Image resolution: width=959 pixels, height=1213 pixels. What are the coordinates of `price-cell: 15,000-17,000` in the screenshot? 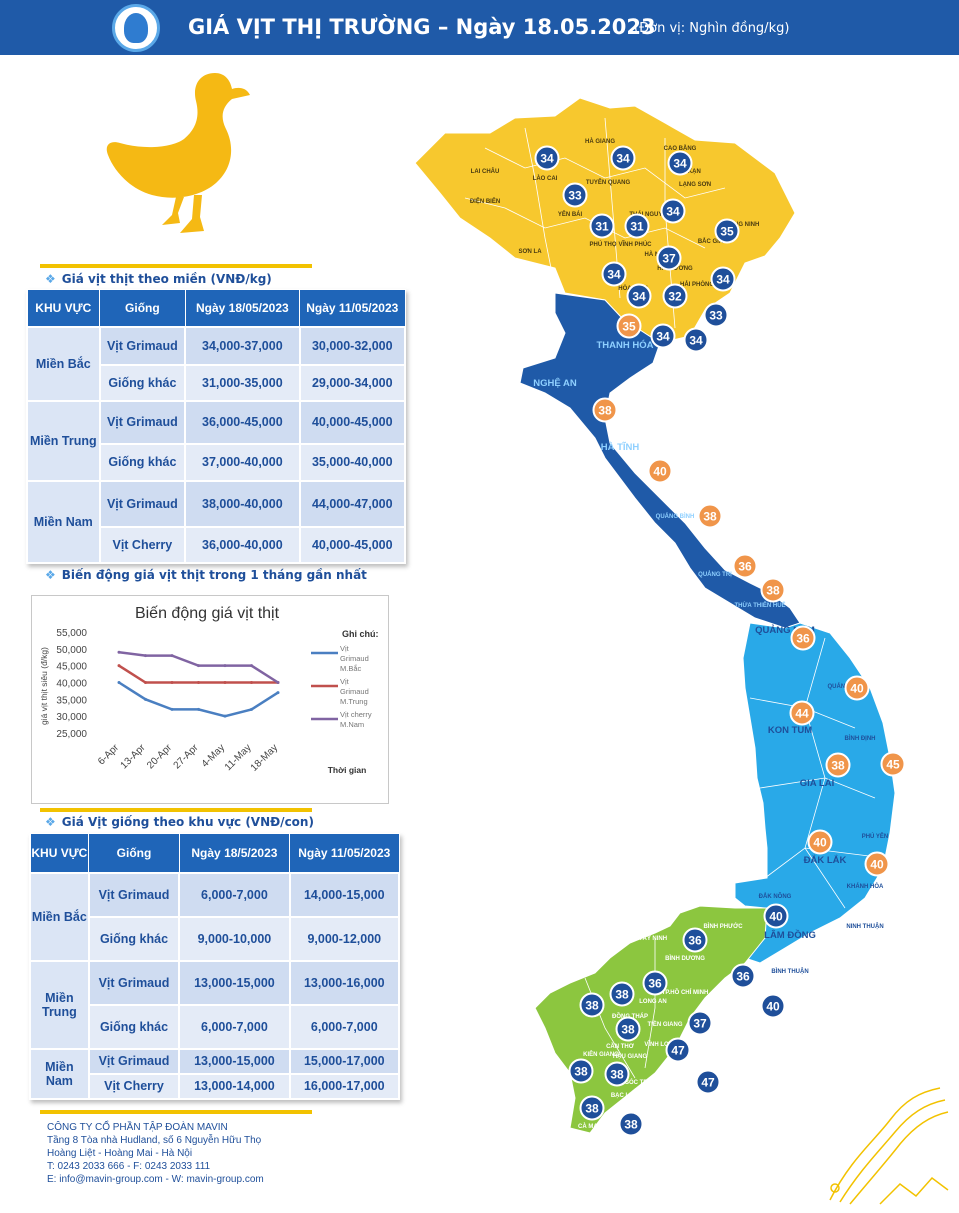 It's located at (344, 1061).